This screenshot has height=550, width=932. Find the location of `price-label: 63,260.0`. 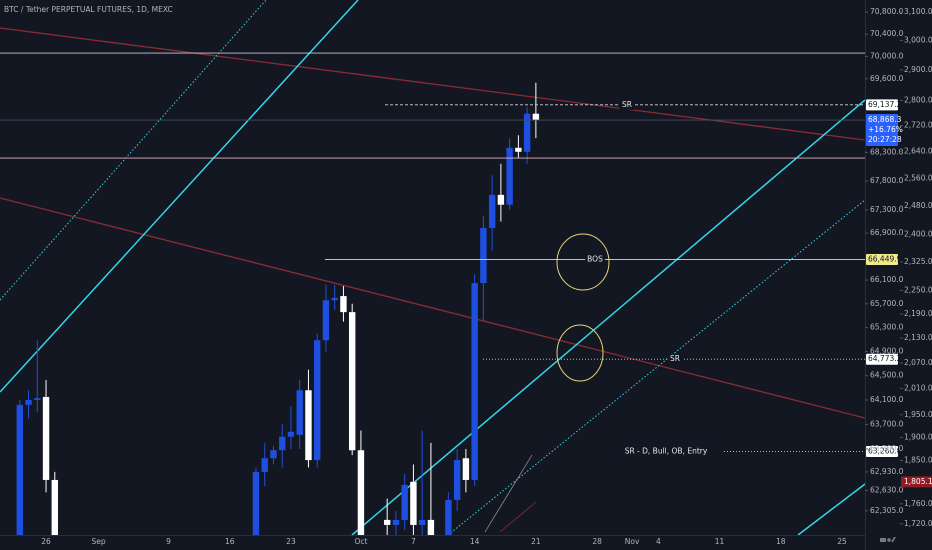

price-label: 63,260.0 is located at coordinates (885, 450).